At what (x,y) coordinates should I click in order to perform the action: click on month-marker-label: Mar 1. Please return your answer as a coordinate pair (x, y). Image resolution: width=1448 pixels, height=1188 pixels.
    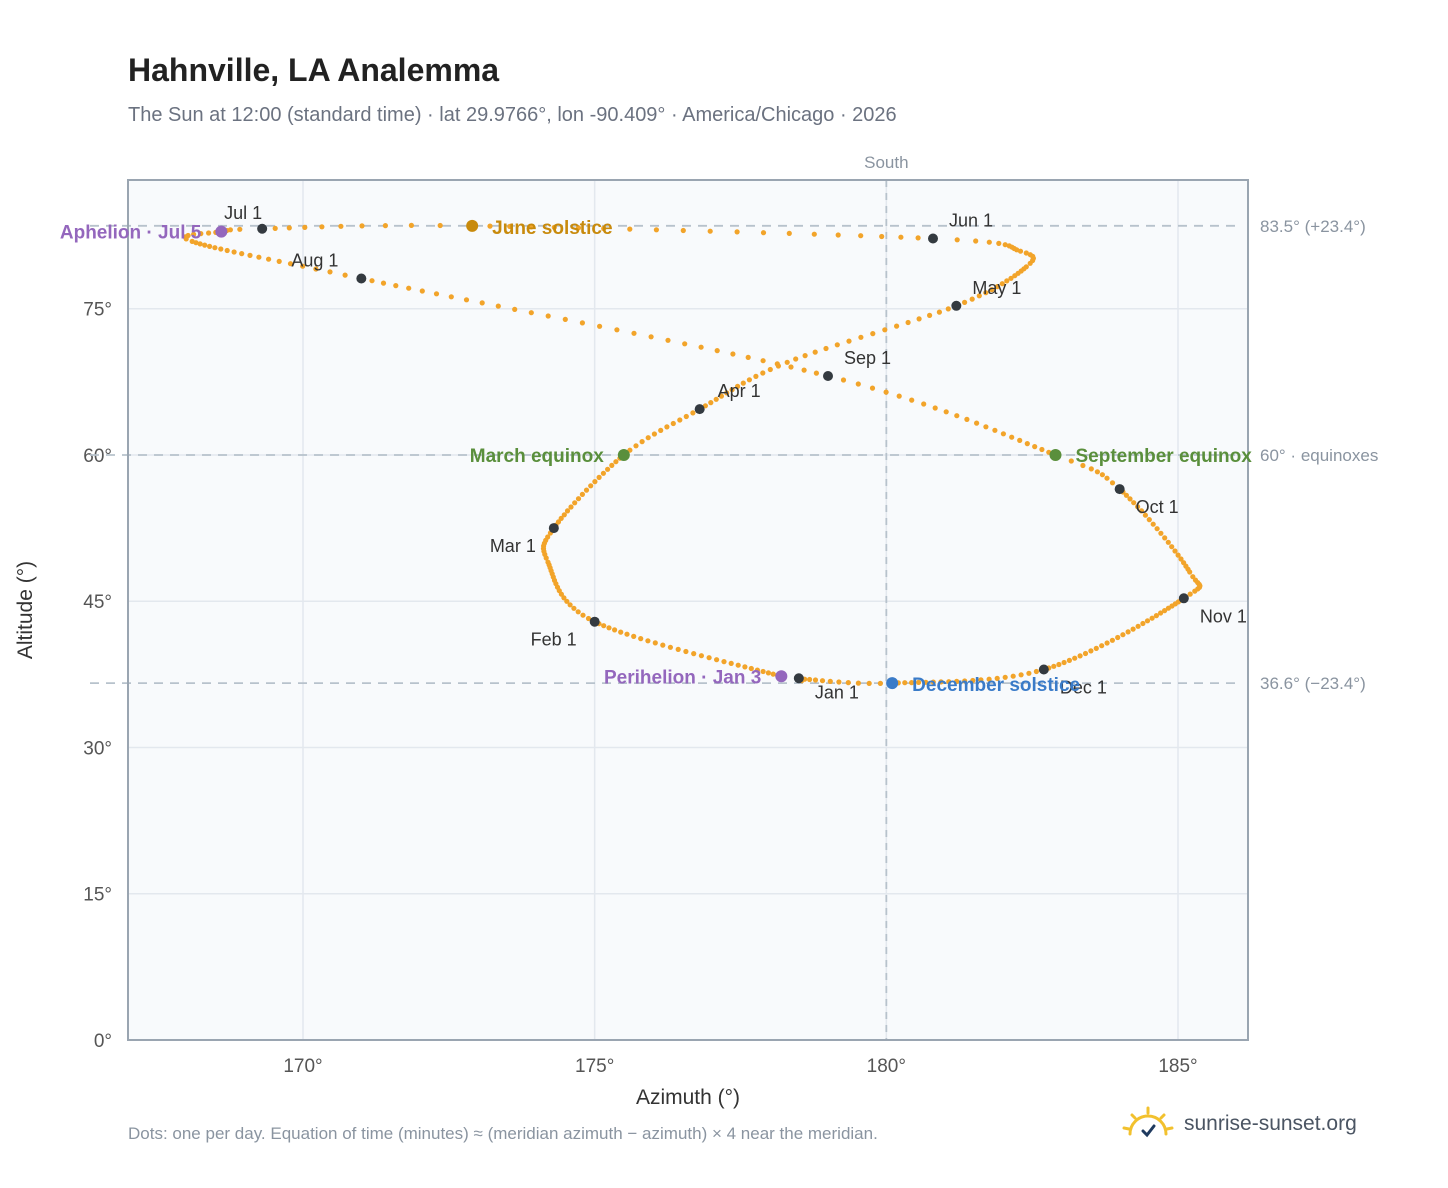
    Looking at the image, I should click on (513, 546).